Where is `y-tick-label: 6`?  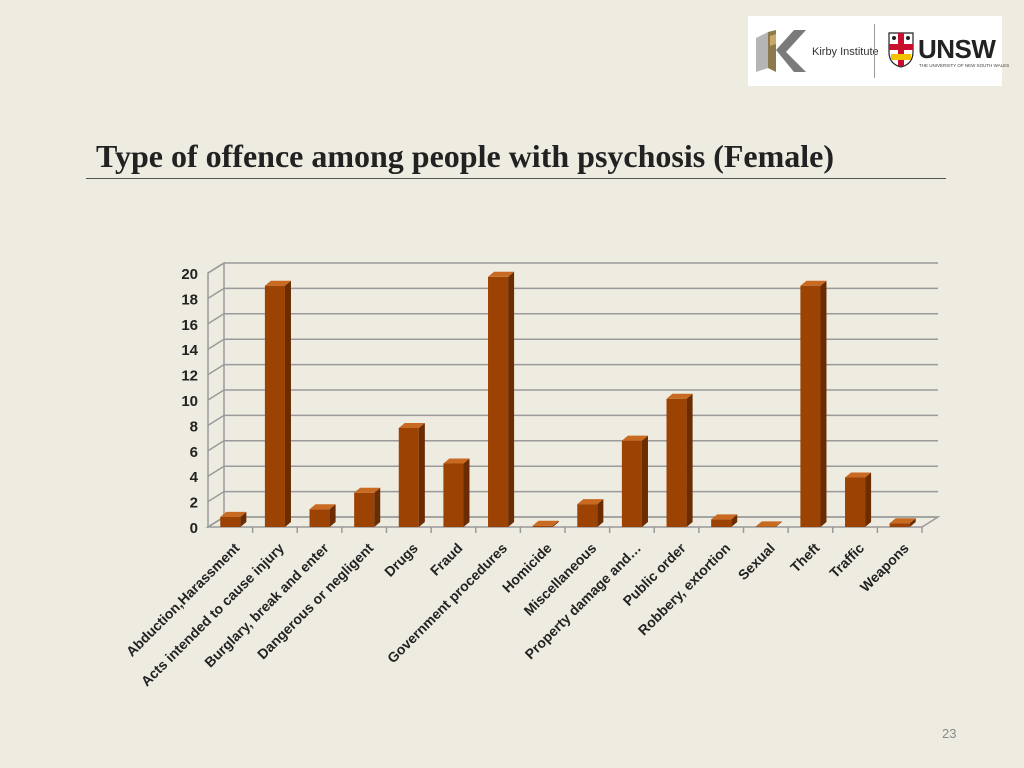
y-tick-label: 6 is located at coordinates (194, 452).